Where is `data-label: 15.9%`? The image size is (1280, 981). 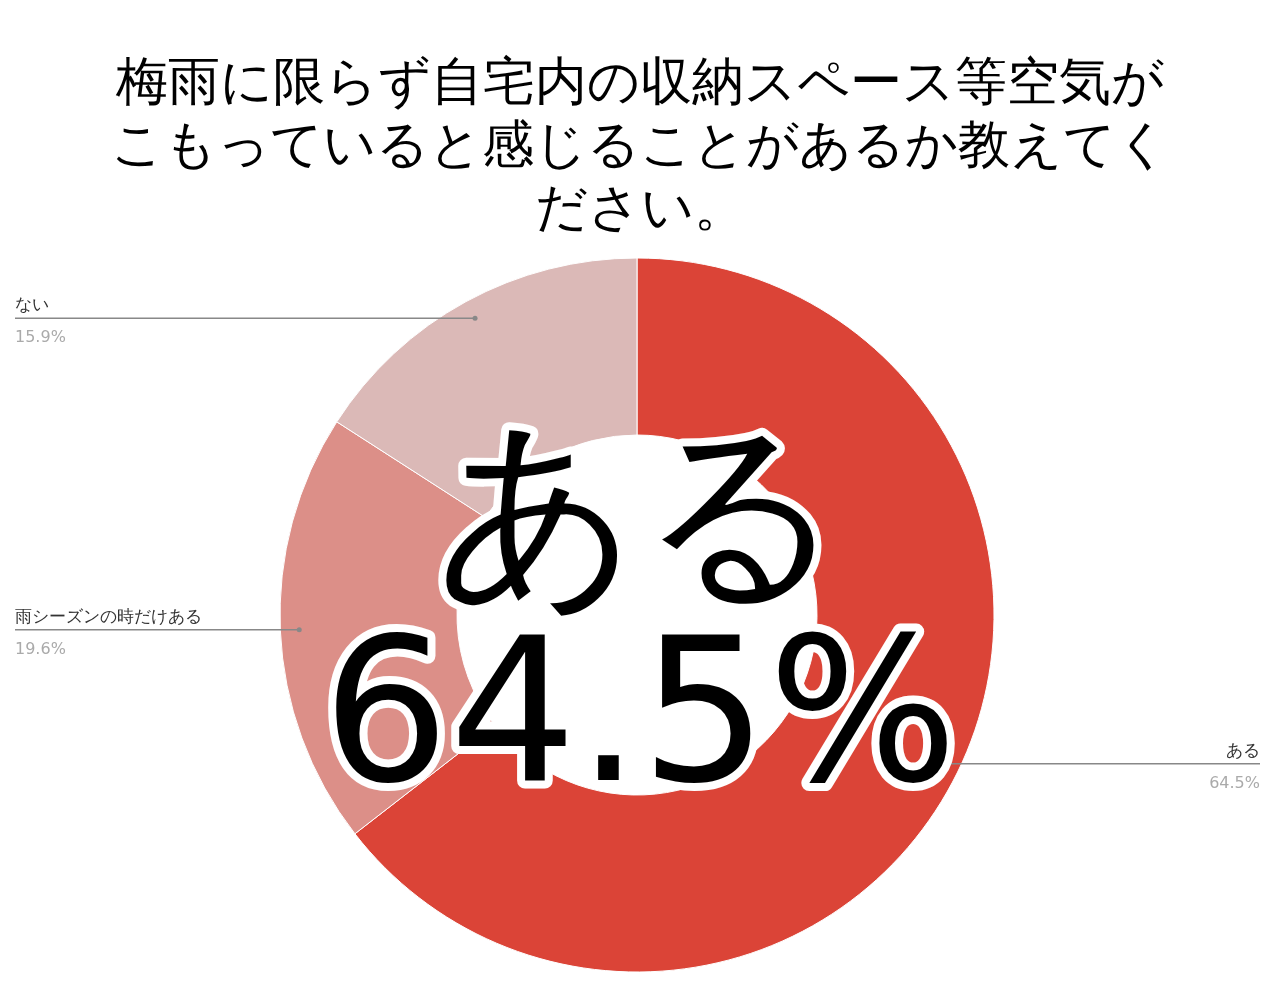 data-label: 15.9% is located at coordinates (40, 337).